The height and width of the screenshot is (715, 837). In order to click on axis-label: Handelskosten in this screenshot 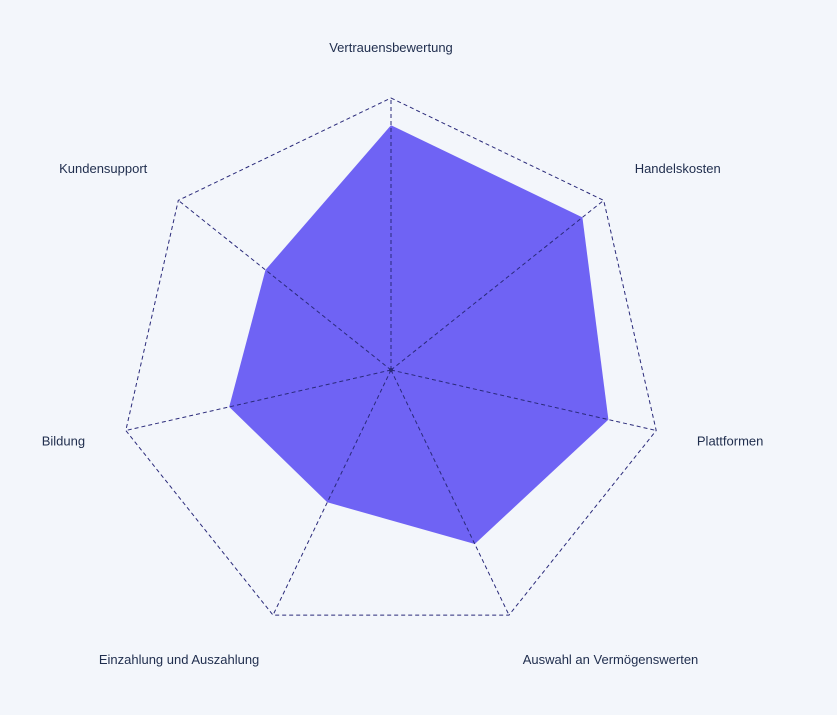, I will do `click(678, 168)`.